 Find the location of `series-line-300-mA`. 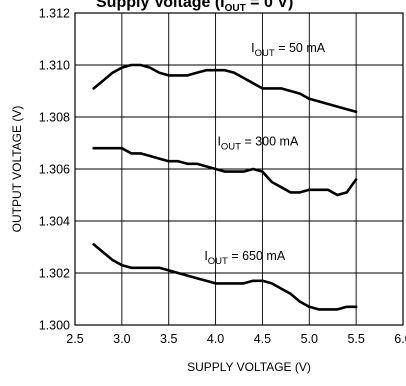

series-line-300-mA is located at coordinates (225, 171).